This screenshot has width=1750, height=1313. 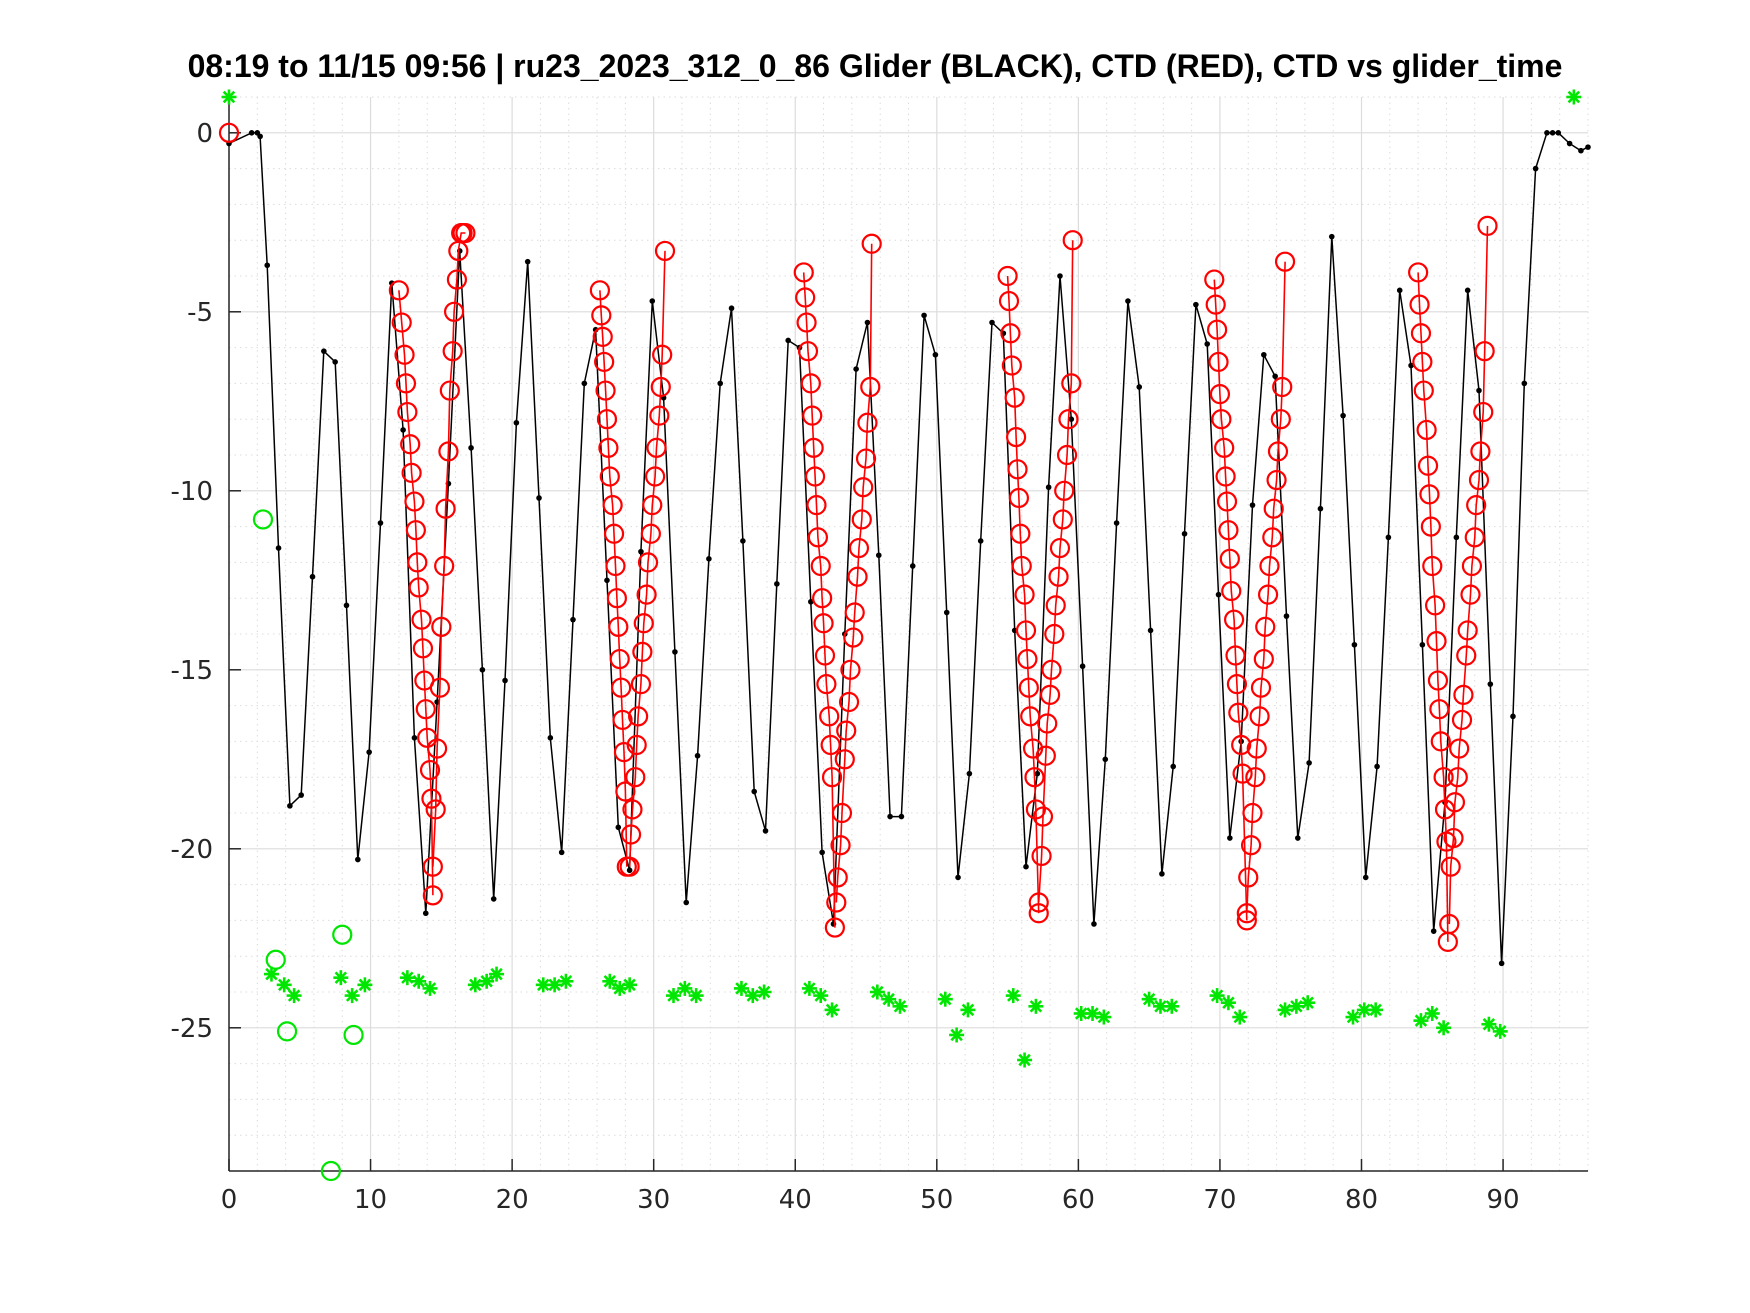 I want to click on y-tick-label: -5, so click(x=200, y=313).